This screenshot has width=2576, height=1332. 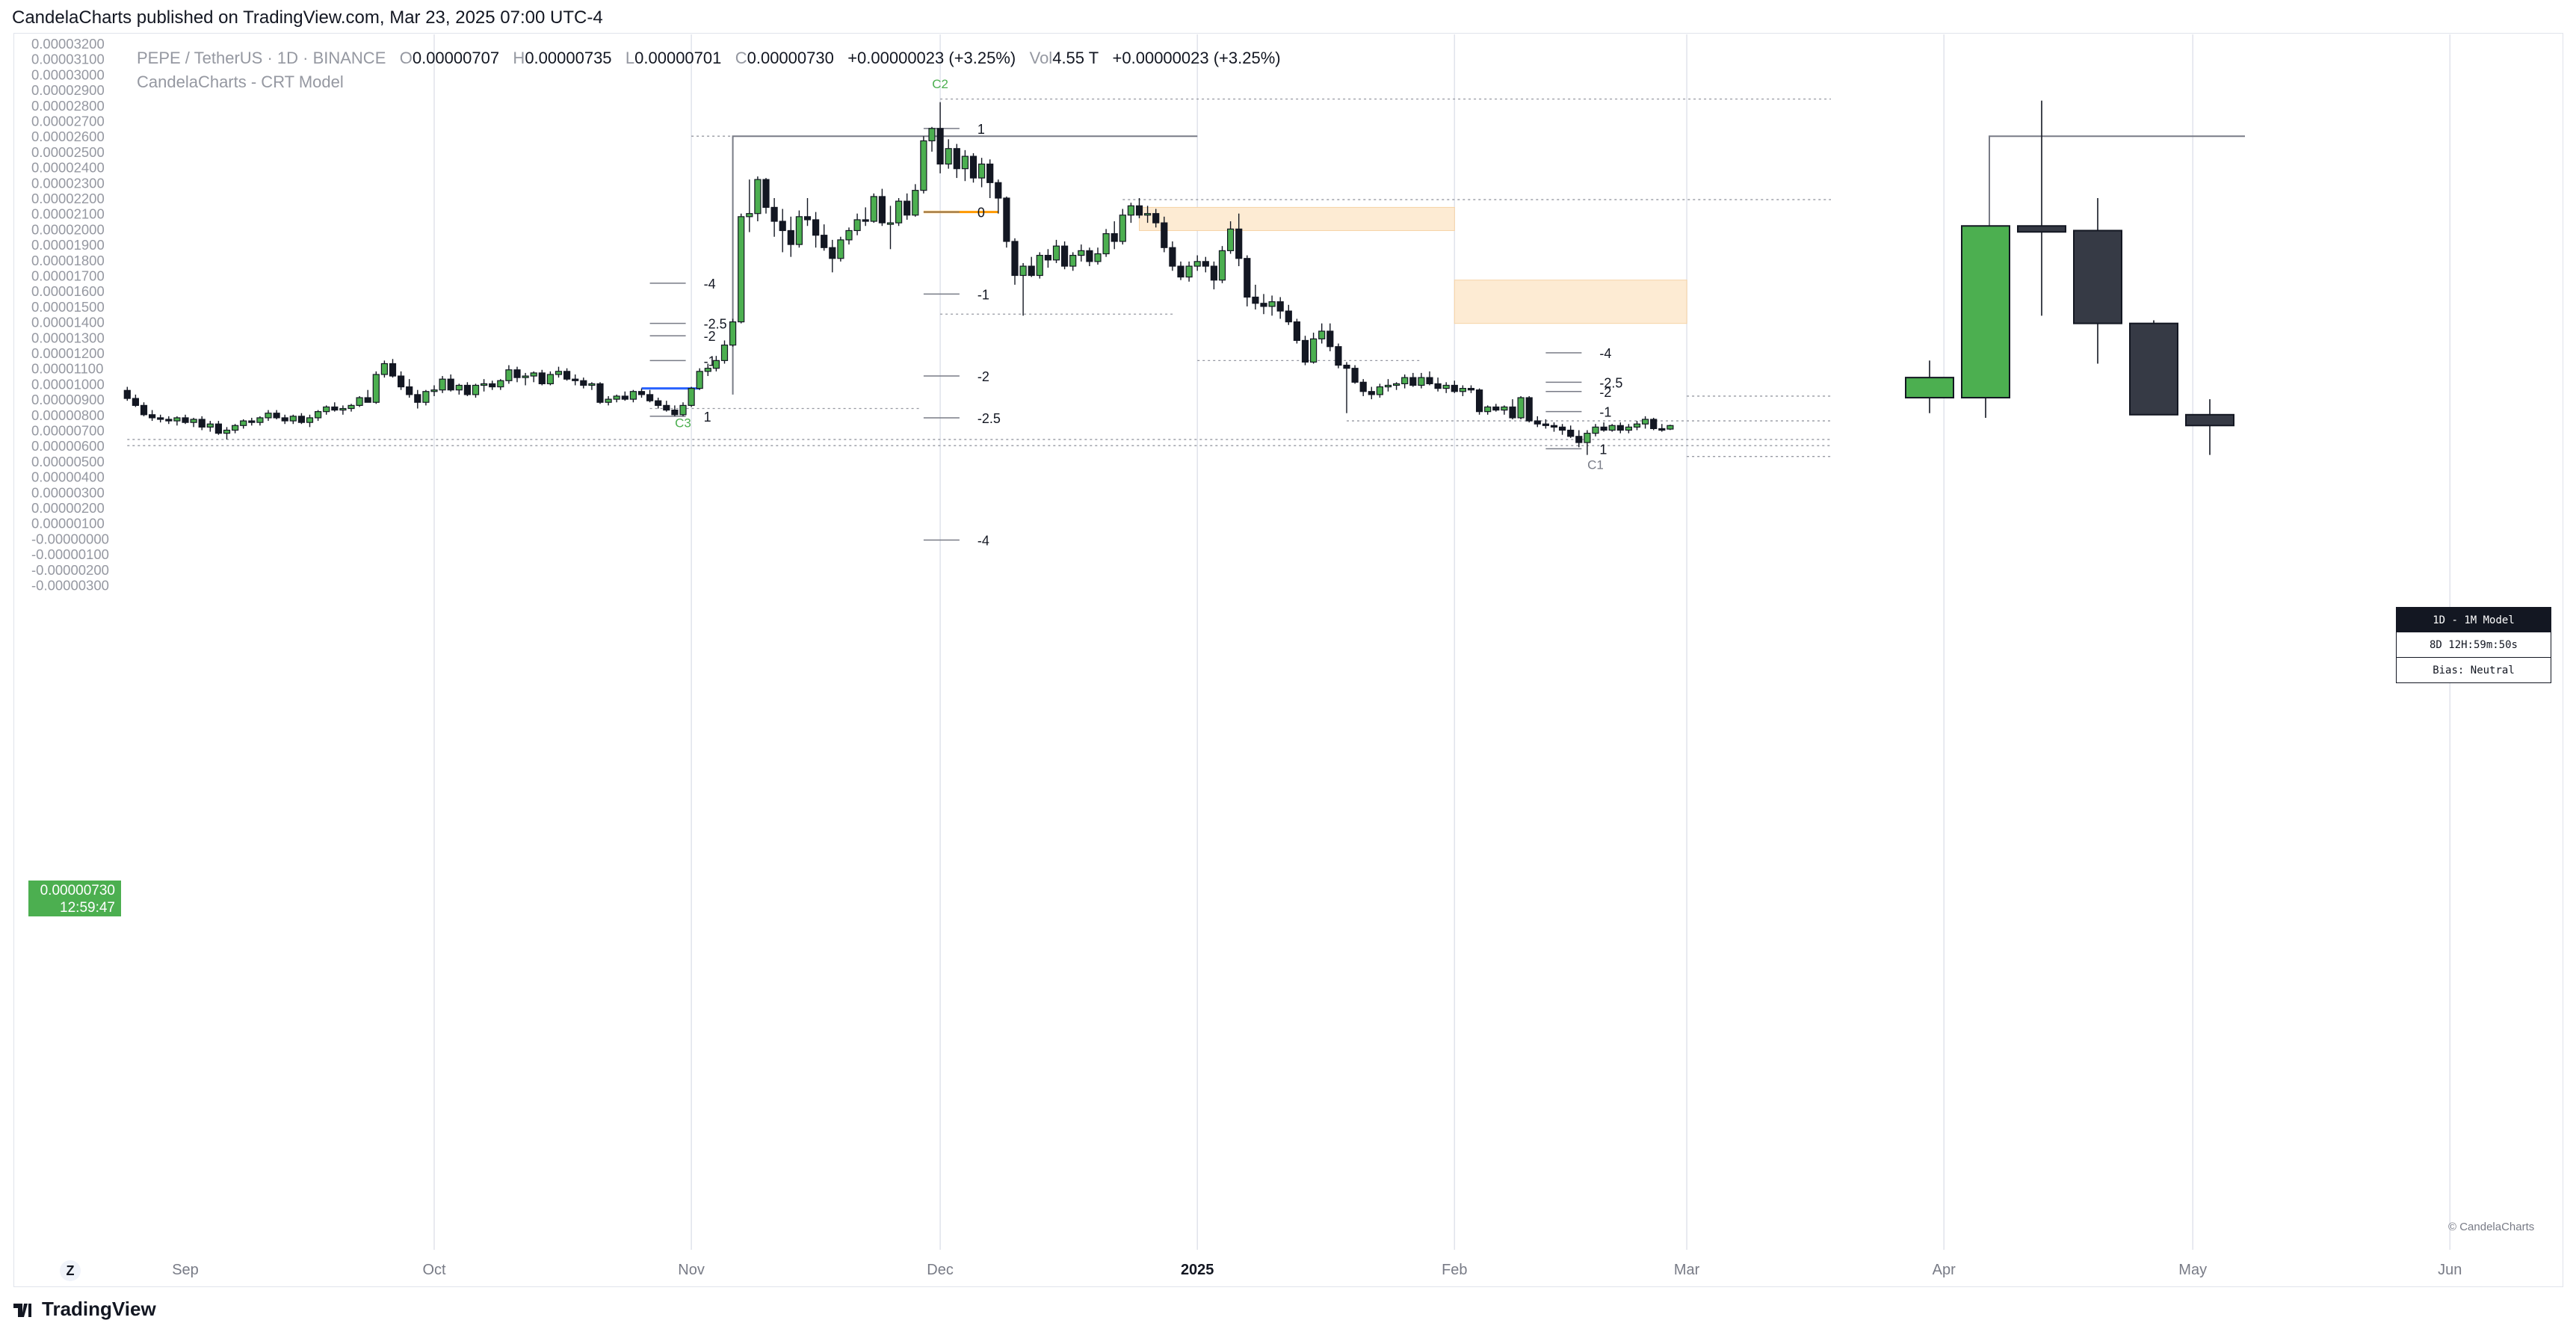 I want to click on high-label: H, so click(x=519, y=58).